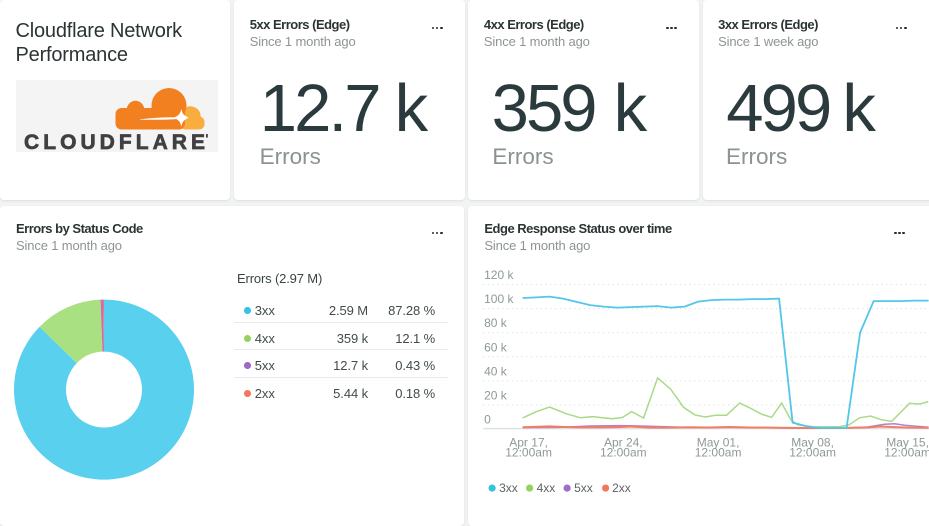  What do you see at coordinates (529, 443) in the screenshot?
I see `svg-text: Apr 17,` at bounding box center [529, 443].